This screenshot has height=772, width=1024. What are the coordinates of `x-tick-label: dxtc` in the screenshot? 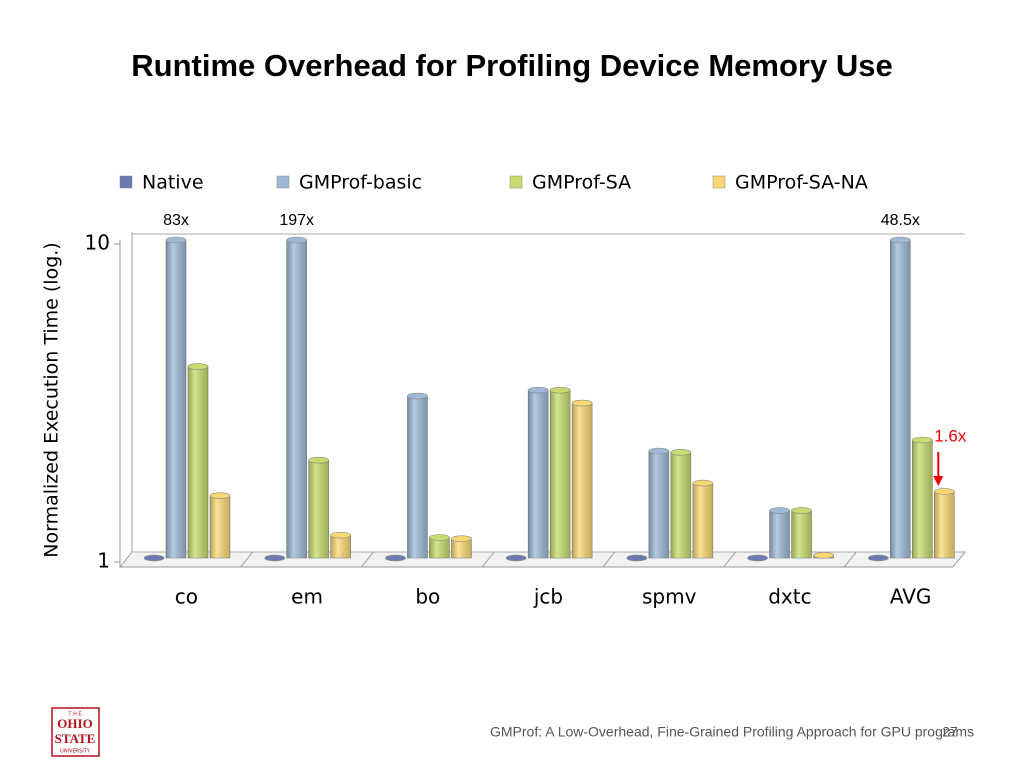 It's located at (789, 597).